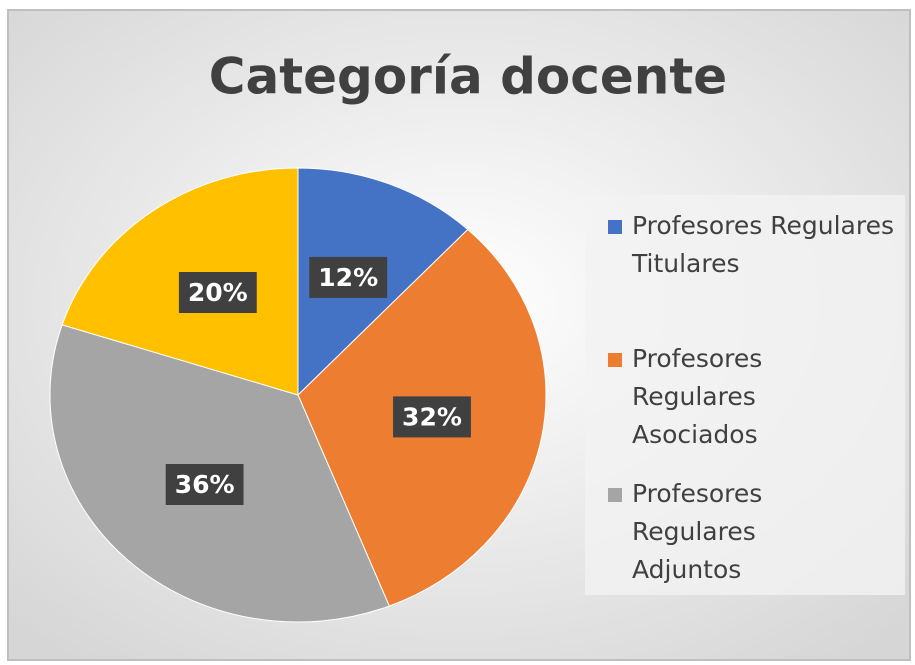 This screenshot has height=665, width=915. What do you see at coordinates (697, 396) in the screenshot?
I see `legend-label: Profesores Regulares Asociados` at bounding box center [697, 396].